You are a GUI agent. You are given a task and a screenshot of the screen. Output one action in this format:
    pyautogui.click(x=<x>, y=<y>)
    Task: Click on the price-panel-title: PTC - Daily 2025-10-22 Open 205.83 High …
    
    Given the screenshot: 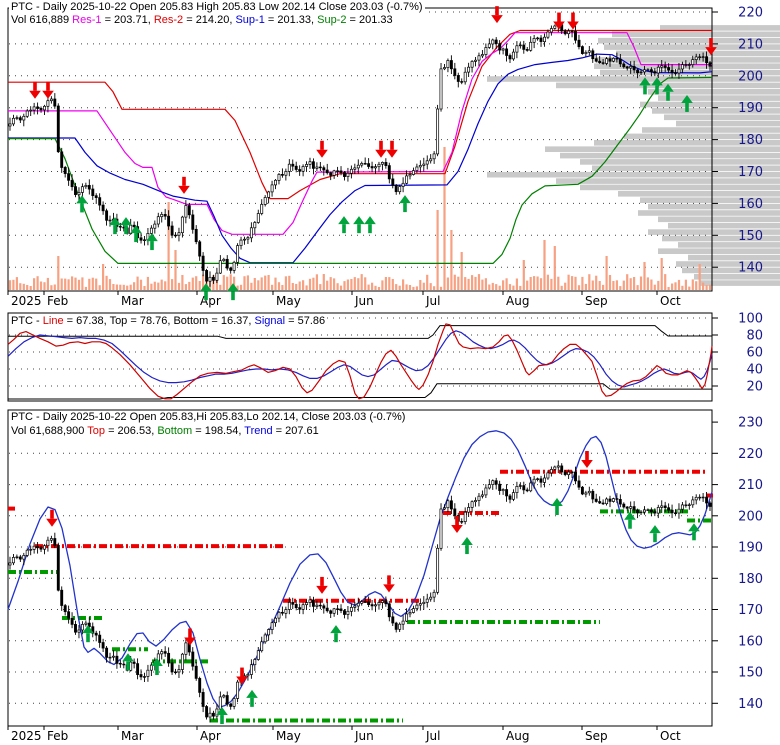 What is the action you would take?
    pyautogui.click(x=217, y=7)
    